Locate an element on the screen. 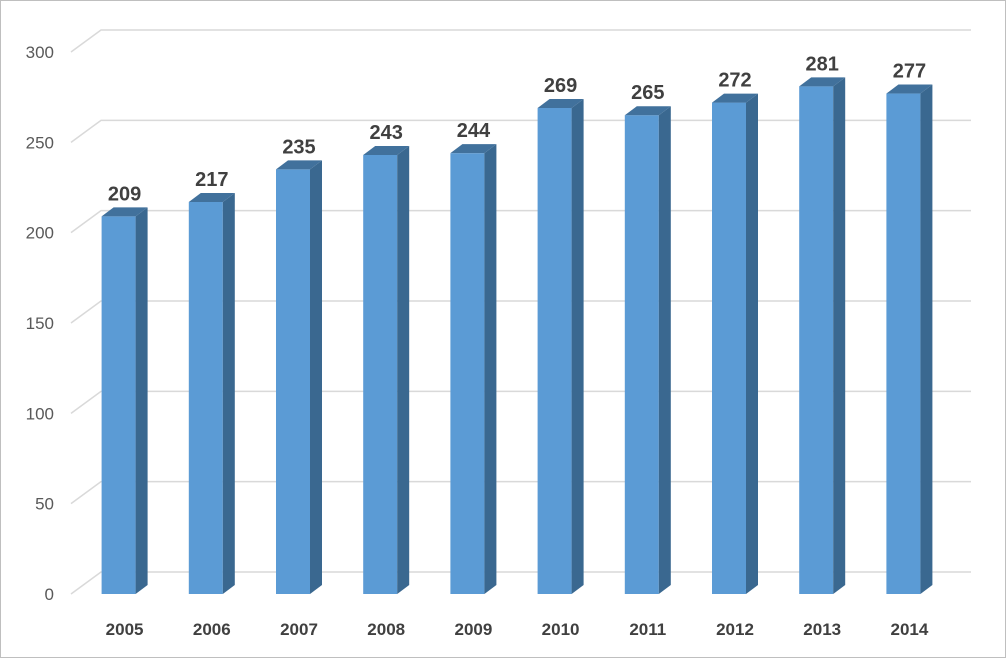 This screenshot has width=1006, height=658. data-label: 243 is located at coordinates (386, 133).